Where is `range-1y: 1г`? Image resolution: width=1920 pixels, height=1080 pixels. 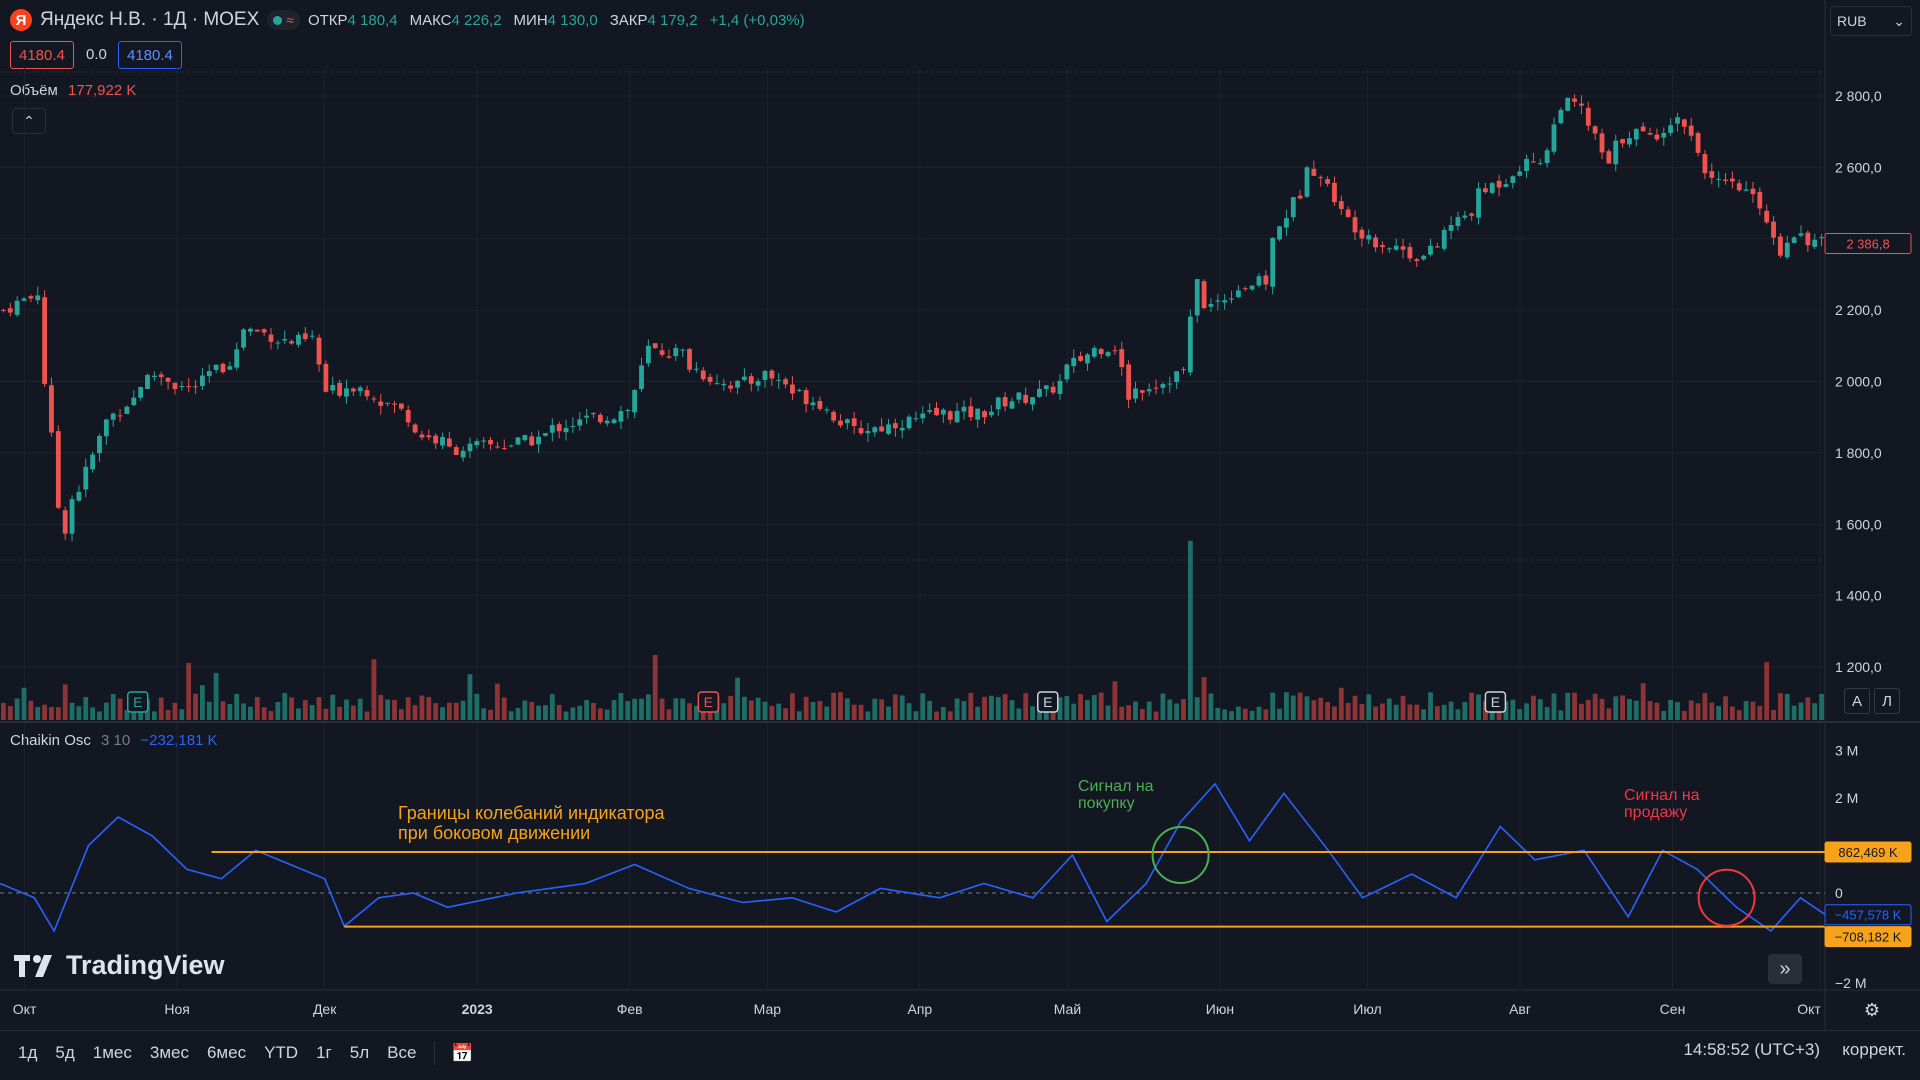 range-1y: 1г is located at coordinates (324, 1052).